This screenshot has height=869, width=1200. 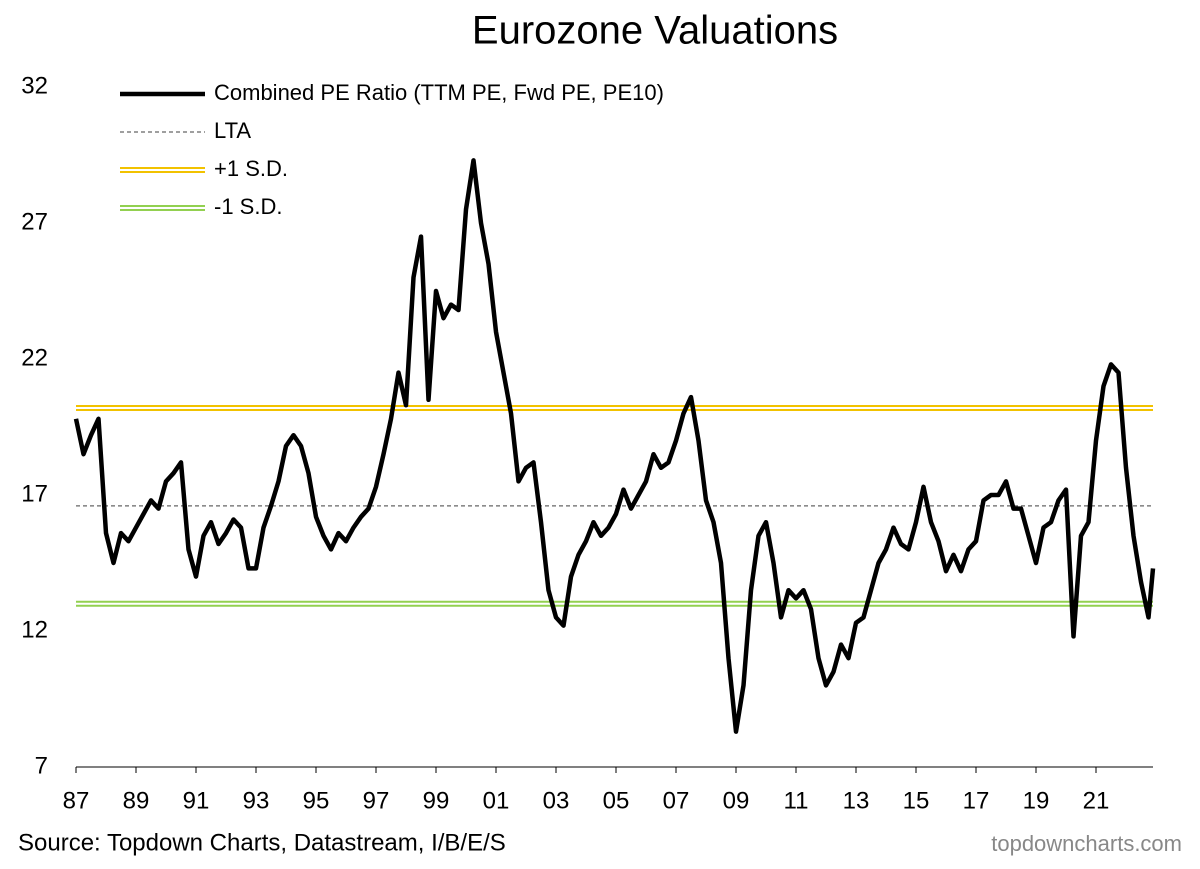 I want to click on chart-title: Eurozone Valuations, so click(x=655, y=31).